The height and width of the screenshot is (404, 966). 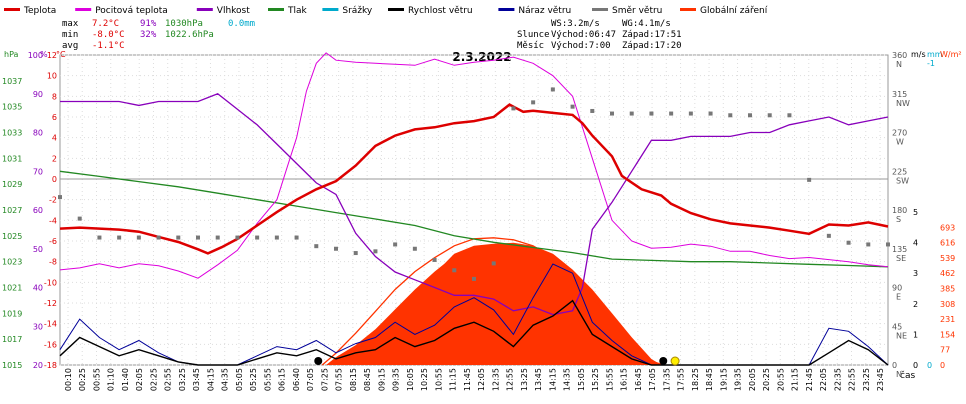 I want to click on temp-tick-label: 6, so click(x=54, y=117).